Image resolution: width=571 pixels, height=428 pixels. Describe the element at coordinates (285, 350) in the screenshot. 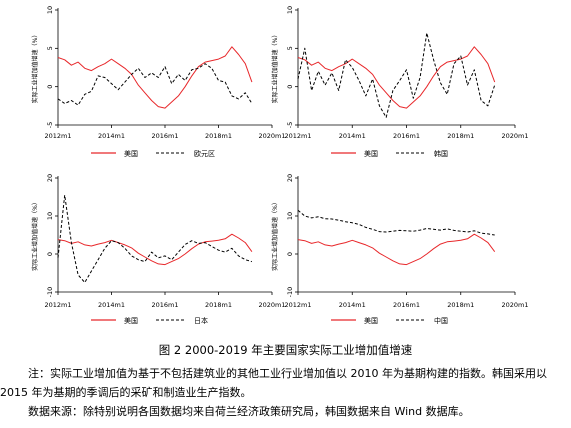

I see `figure-caption: 图 2 2000-2019 年主要国家实际工业增加值增速` at that location.